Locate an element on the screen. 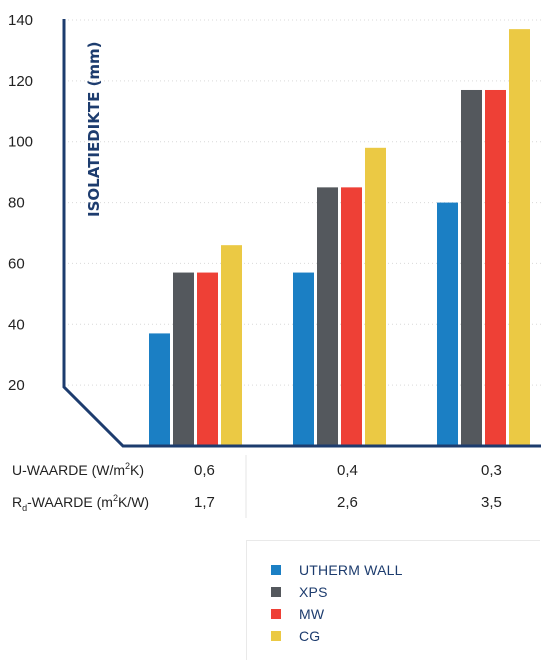  legend-label: UTHERM WALL is located at coordinates (351, 570).